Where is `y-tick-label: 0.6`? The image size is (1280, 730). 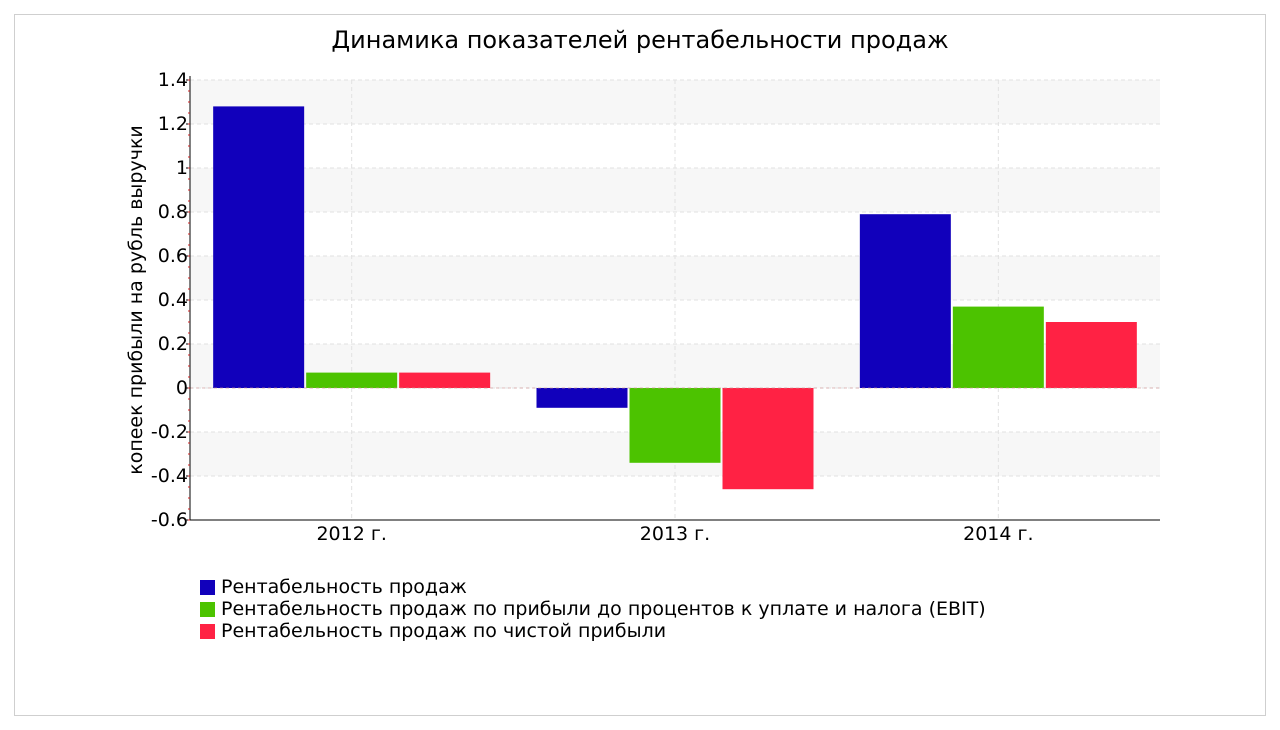
y-tick-label: 0.6 is located at coordinates (173, 256).